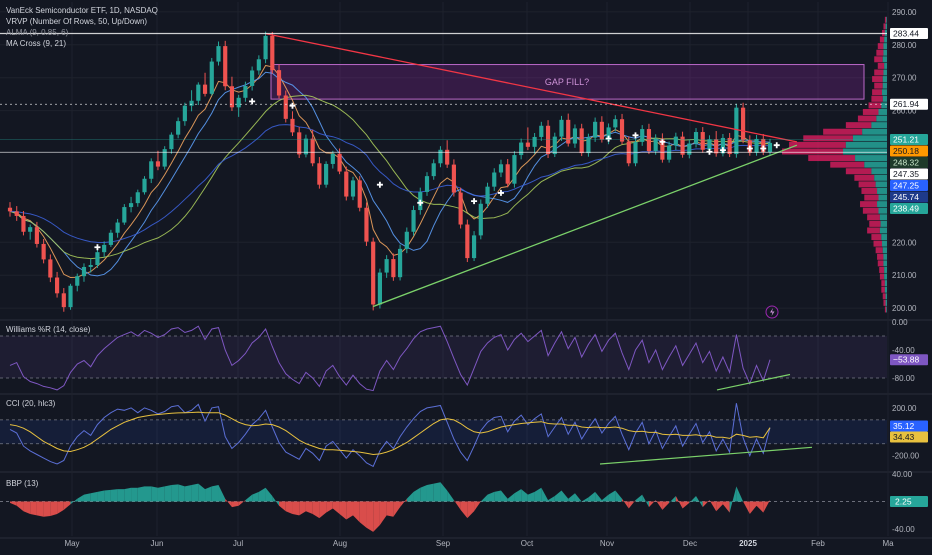 This screenshot has width=932, height=555. I want to click on williams-r-title: Williams %R (14, close), so click(48, 329).